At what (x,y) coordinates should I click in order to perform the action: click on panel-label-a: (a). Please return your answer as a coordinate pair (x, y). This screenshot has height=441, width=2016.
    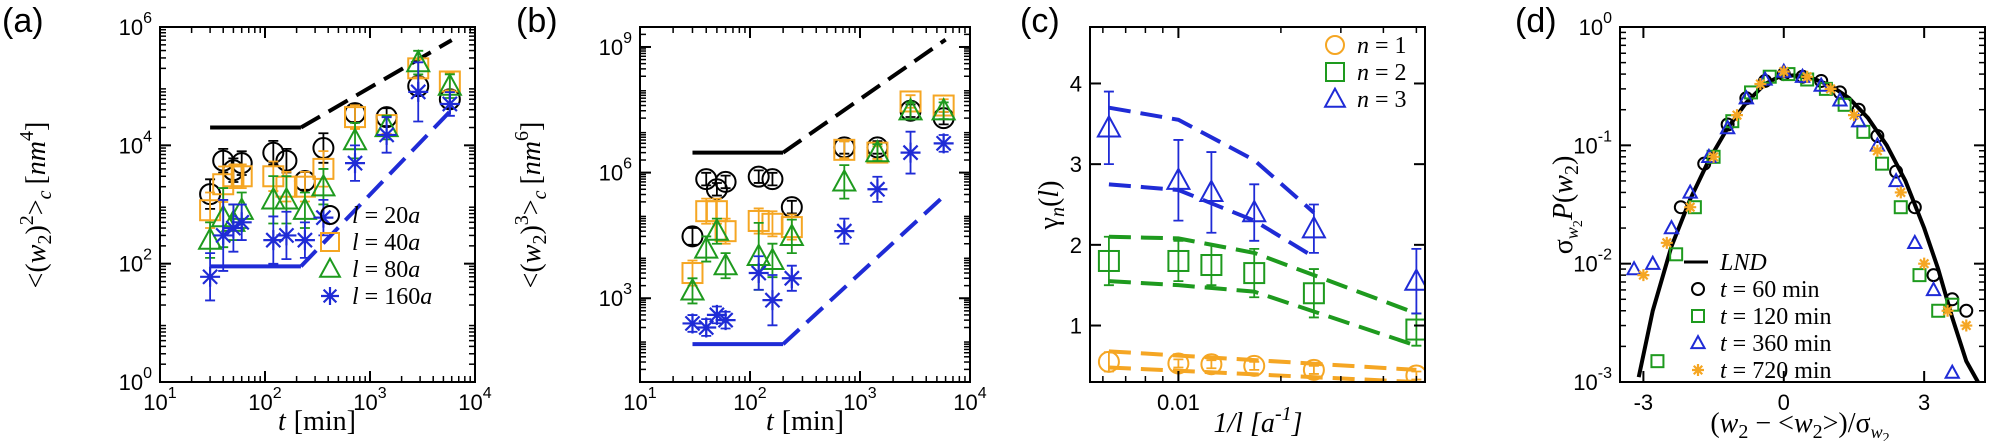
    Looking at the image, I should click on (23, 21).